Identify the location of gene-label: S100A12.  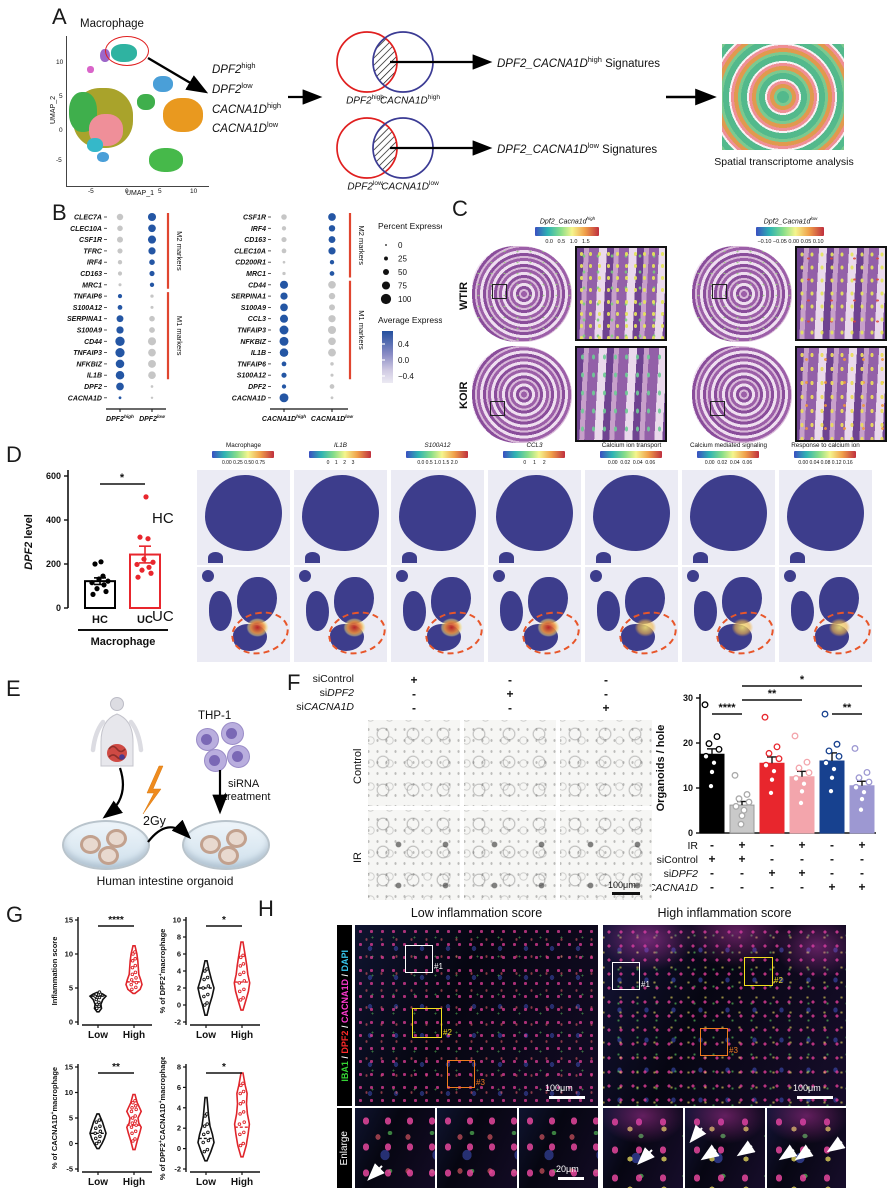
(87, 308).